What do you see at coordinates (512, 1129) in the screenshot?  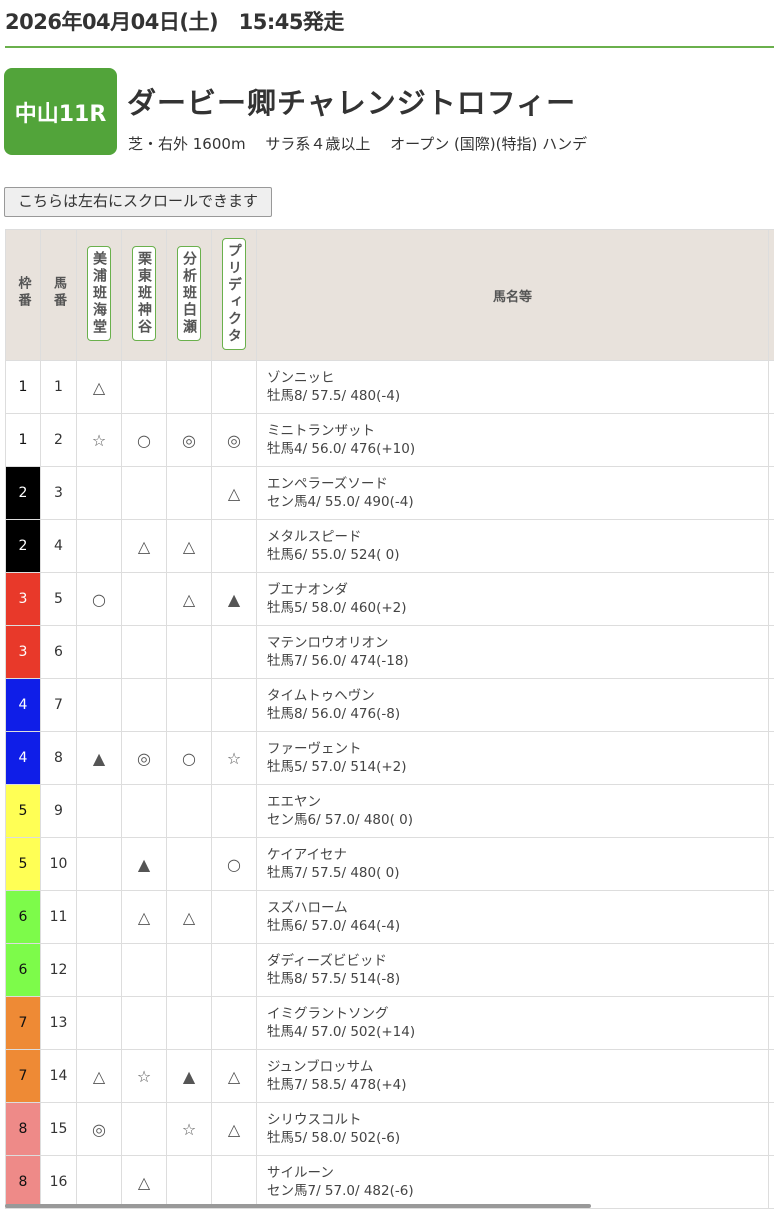 I see `horse-info: シリウスコルト 牡馬5/ 58.0/ 502(-6)` at bounding box center [512, 1129].